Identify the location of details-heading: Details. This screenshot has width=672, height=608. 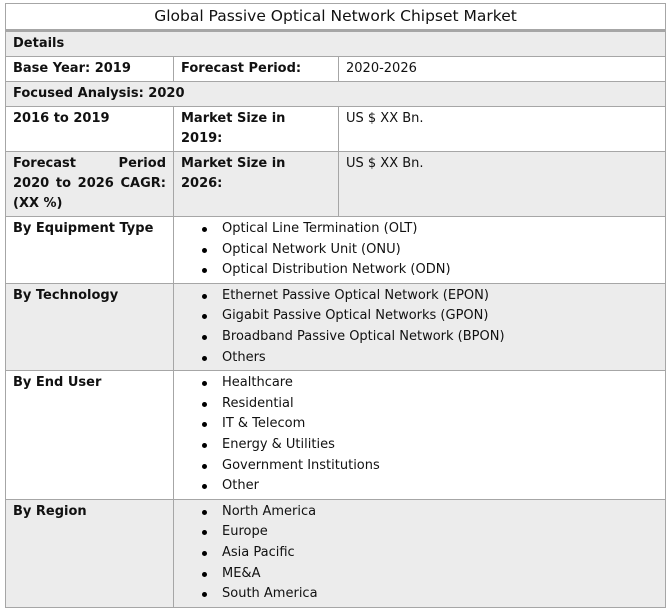
(39, 43).